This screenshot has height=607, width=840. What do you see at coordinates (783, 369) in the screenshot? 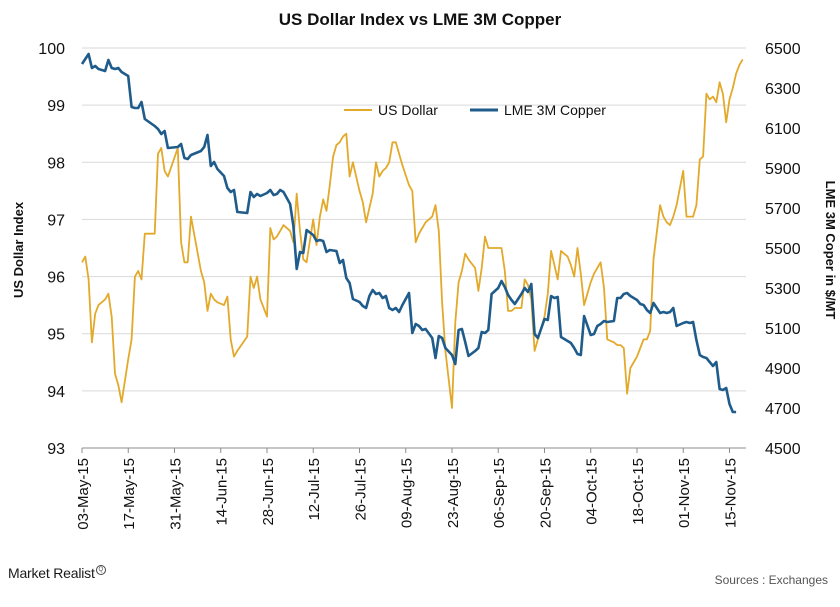
I see `right-y-tick-label: 4900` at bounding box center [783, 369].